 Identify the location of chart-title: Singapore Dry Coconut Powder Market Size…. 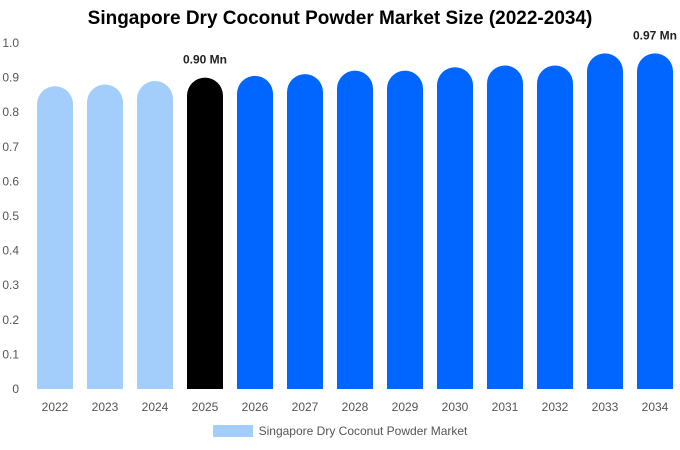
(340, 18).